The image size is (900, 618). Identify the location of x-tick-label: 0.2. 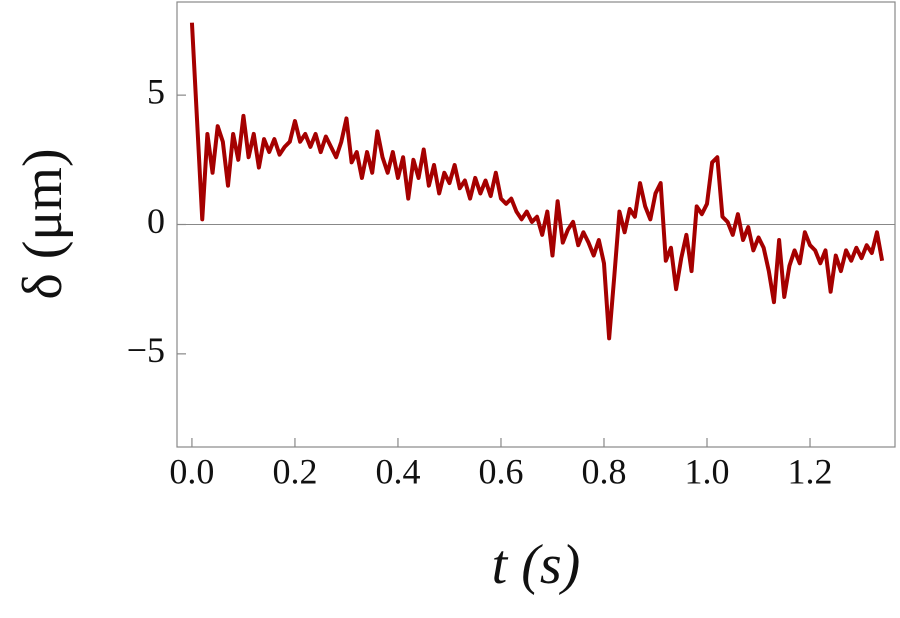
(294, 471).